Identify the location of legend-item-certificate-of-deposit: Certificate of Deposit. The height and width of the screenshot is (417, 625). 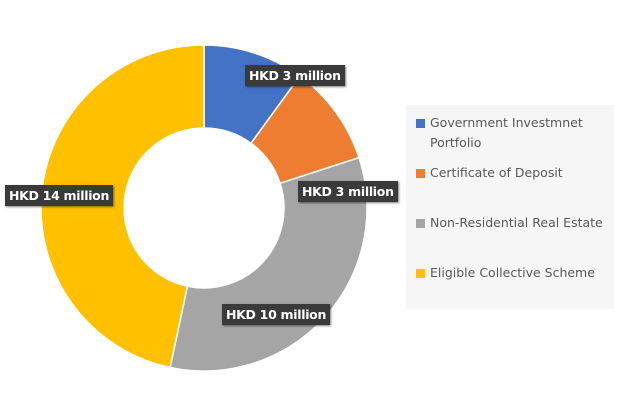
(513, 173).